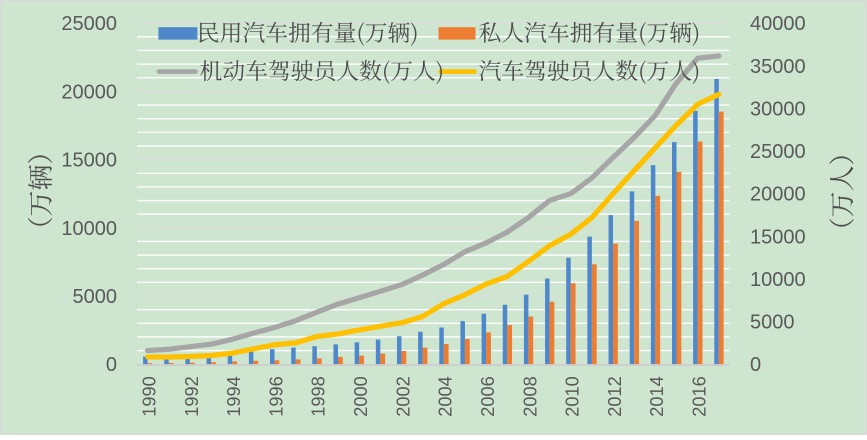 The width and height of the screenshot is (867, 440). Describe the element at coordinates (778, 67) in the screenshot. I see `svg-text: 35000` at that location.